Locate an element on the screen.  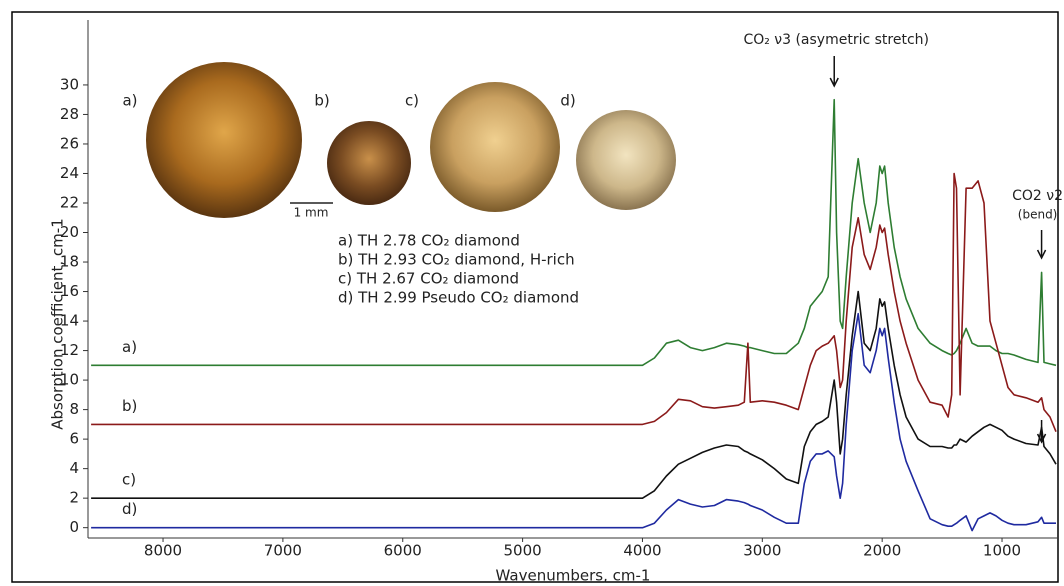
y-tick-label: 0 is located at coordinates (74, 527).